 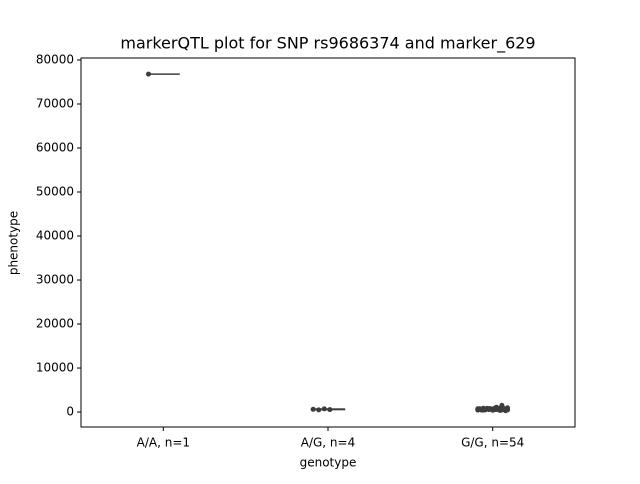 What do you see at coordinates (328, 463) in the screenshot?
I see `x-axis-label: genotype` at bounding box center [328, 463].